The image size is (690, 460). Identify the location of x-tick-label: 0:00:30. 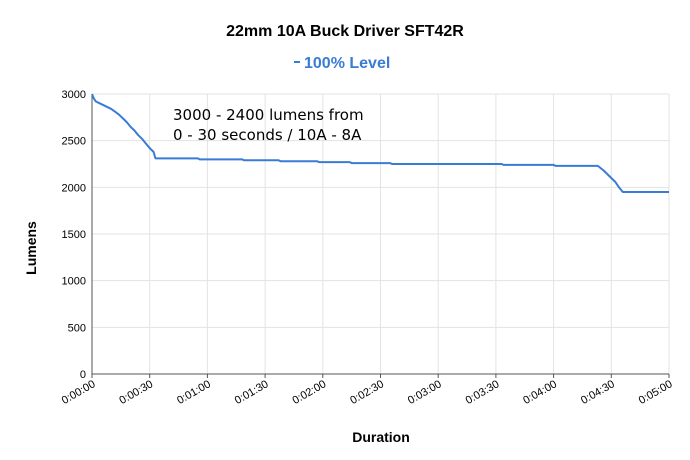
(136, 392).